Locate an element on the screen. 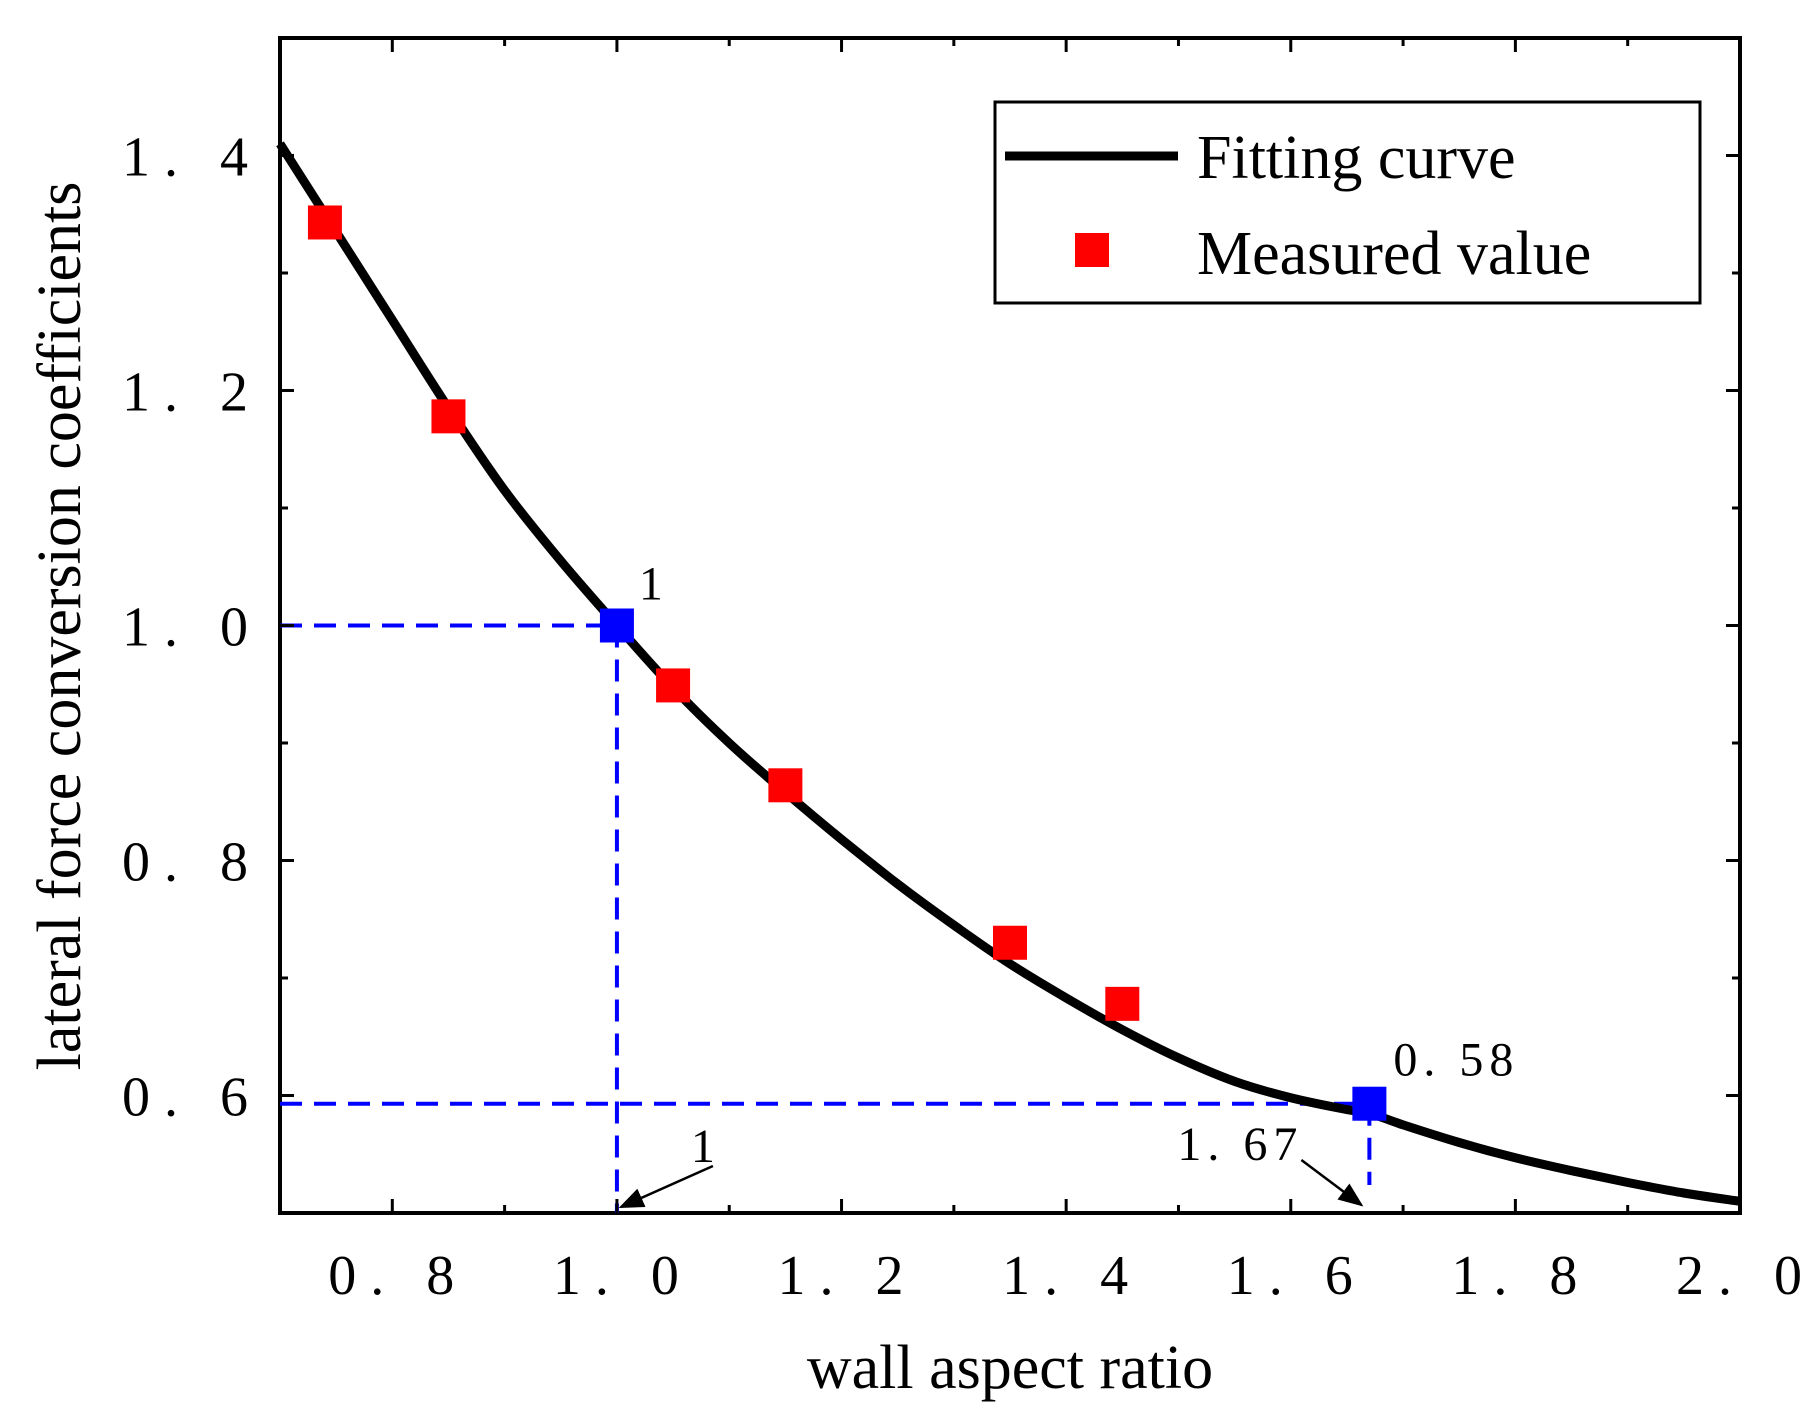  x-tick-label: 2. 0 is located at coordinates (1742, 1276).